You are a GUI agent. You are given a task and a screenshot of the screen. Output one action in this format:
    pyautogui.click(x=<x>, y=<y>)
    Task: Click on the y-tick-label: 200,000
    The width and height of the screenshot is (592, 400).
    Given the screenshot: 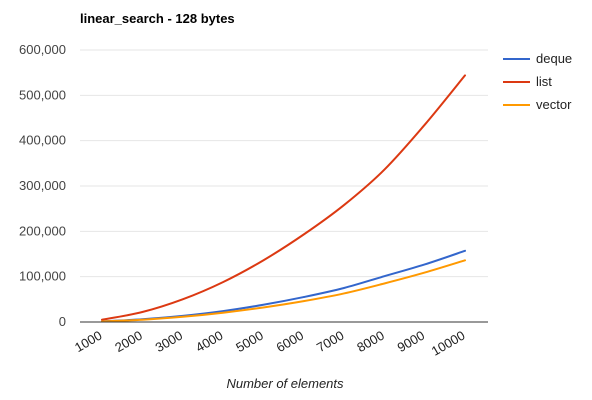 What is the action you would take?
    pyautogui.click(x=42, y=230)
    